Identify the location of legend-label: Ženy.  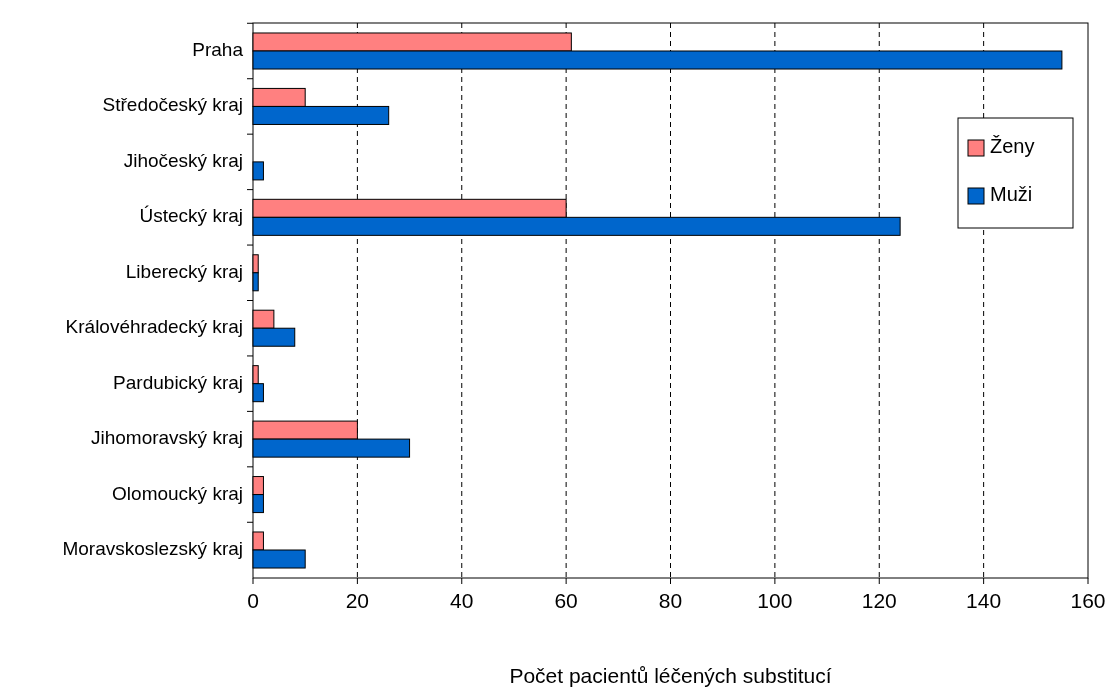
(1012, 146).